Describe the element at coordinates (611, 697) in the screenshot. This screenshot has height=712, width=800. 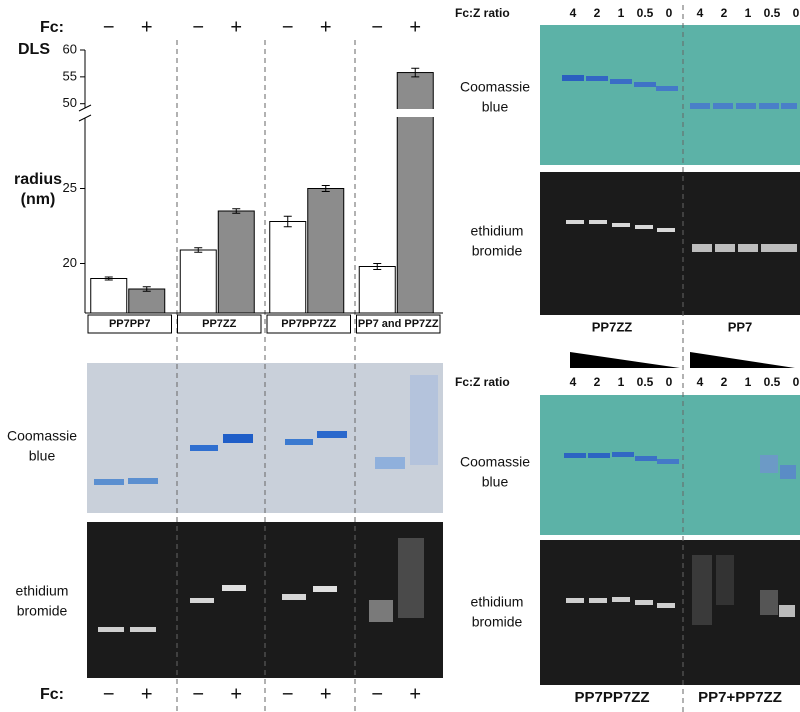
I see `panel-name: PP7PP7ZZ` at that location.